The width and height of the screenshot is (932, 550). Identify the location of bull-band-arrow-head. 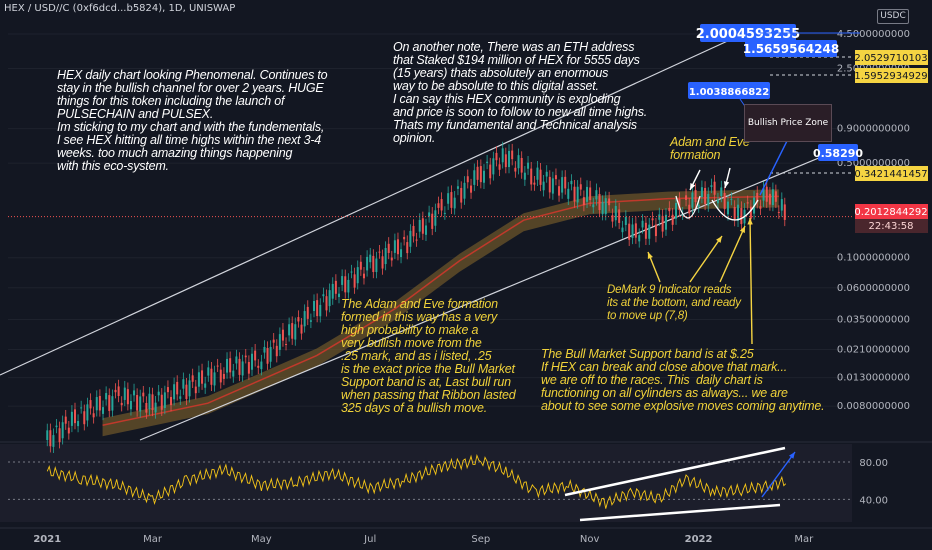
(750, 221).